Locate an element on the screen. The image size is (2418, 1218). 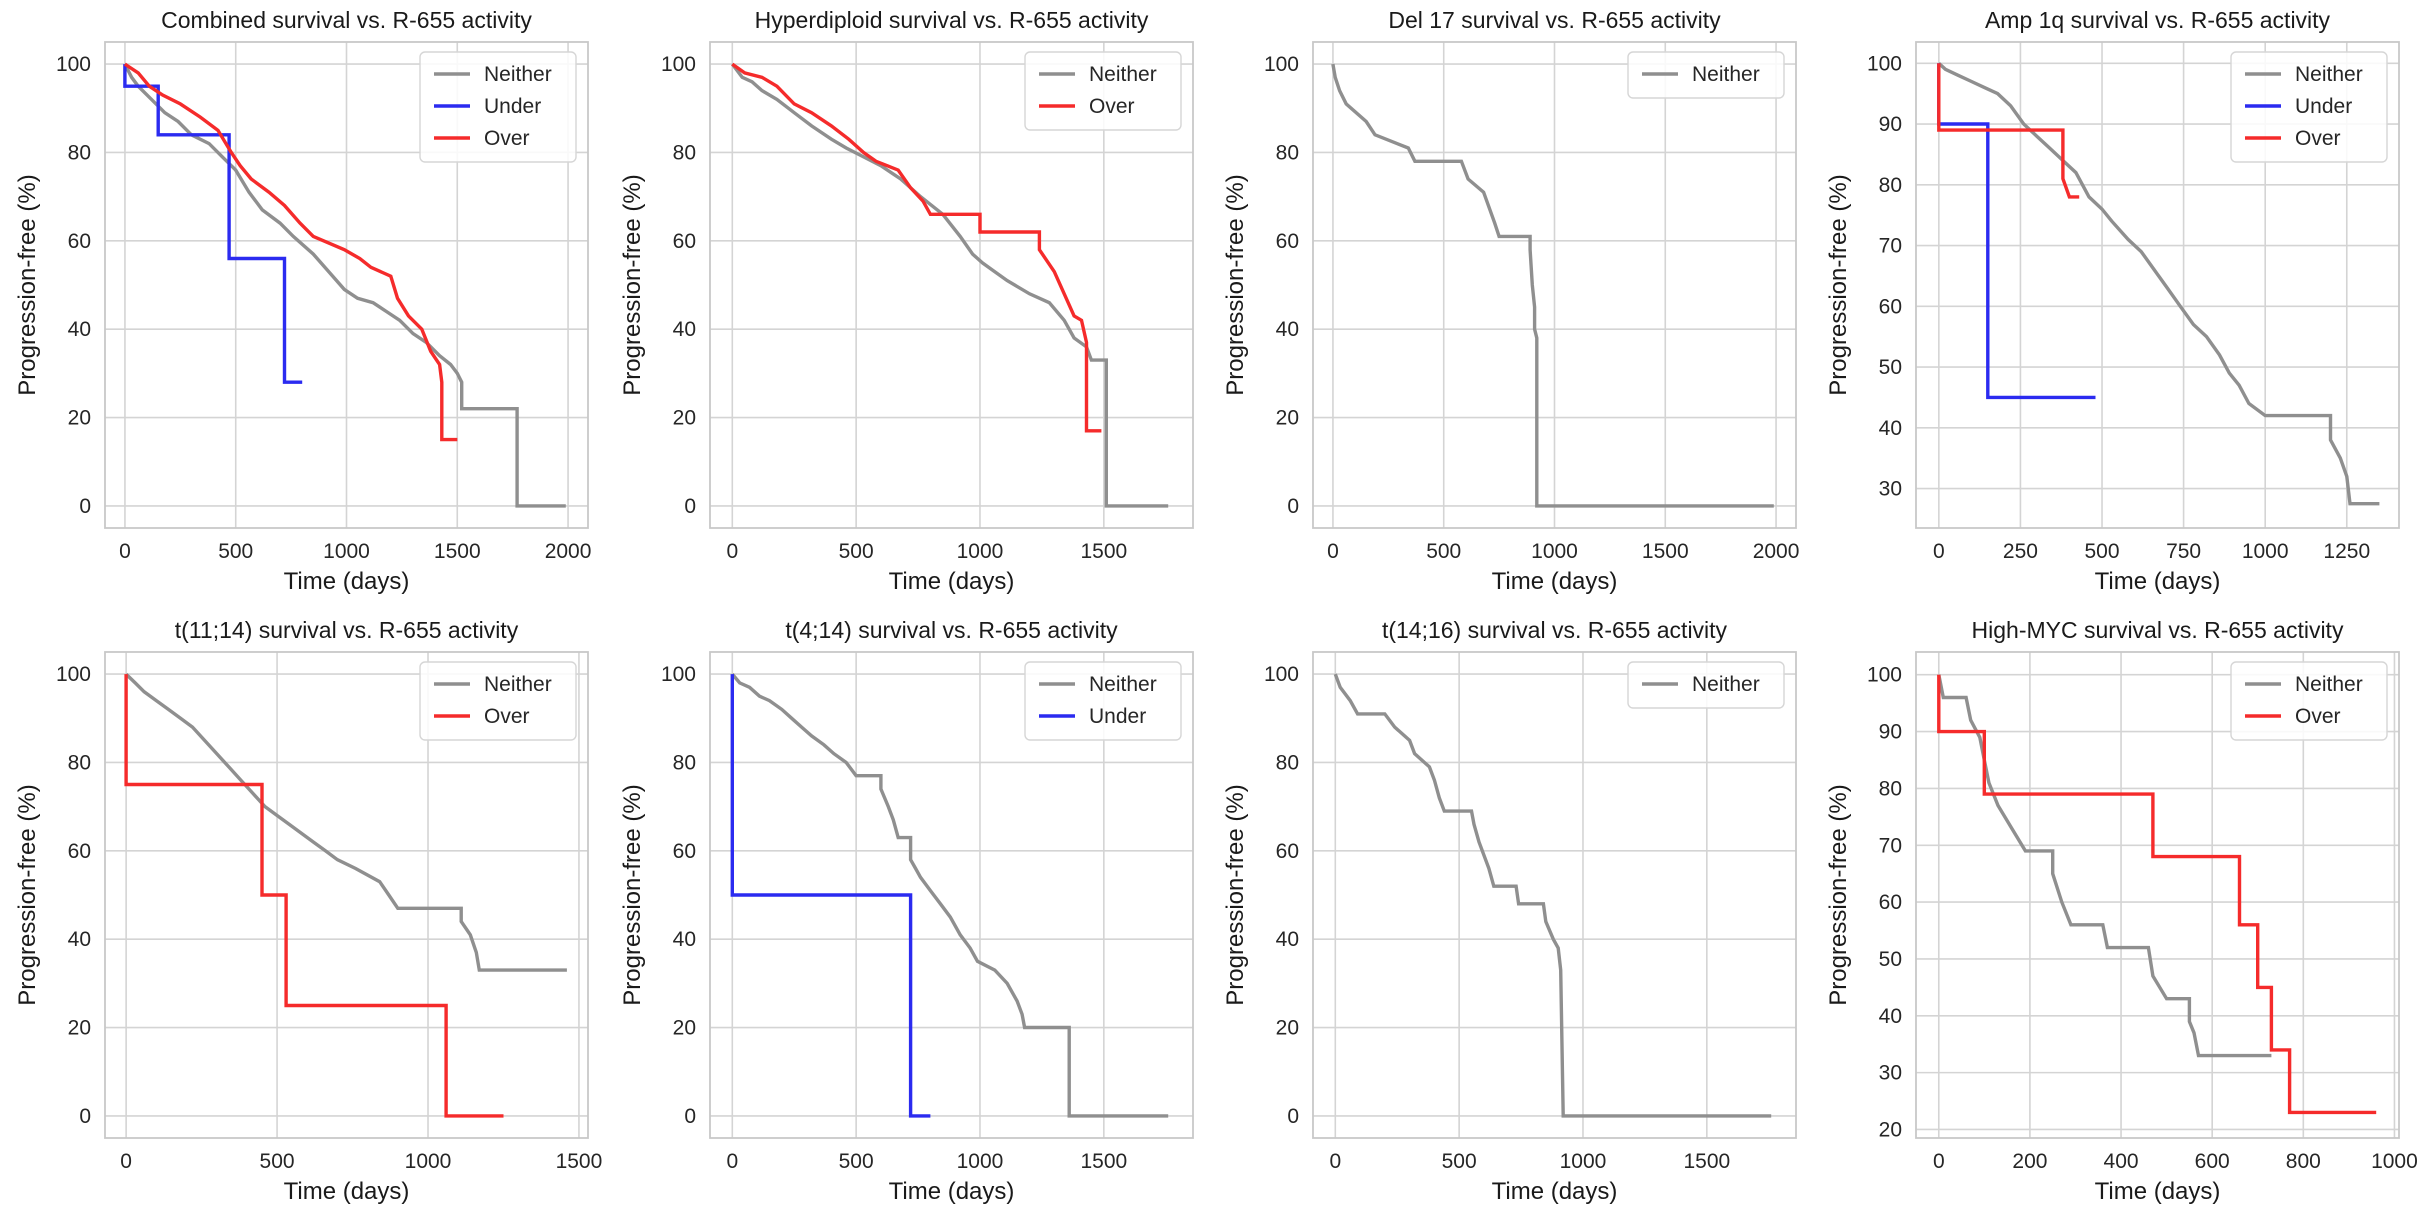
panel-3-xlabel: Time (days) is located at coordinates (1555, 581).